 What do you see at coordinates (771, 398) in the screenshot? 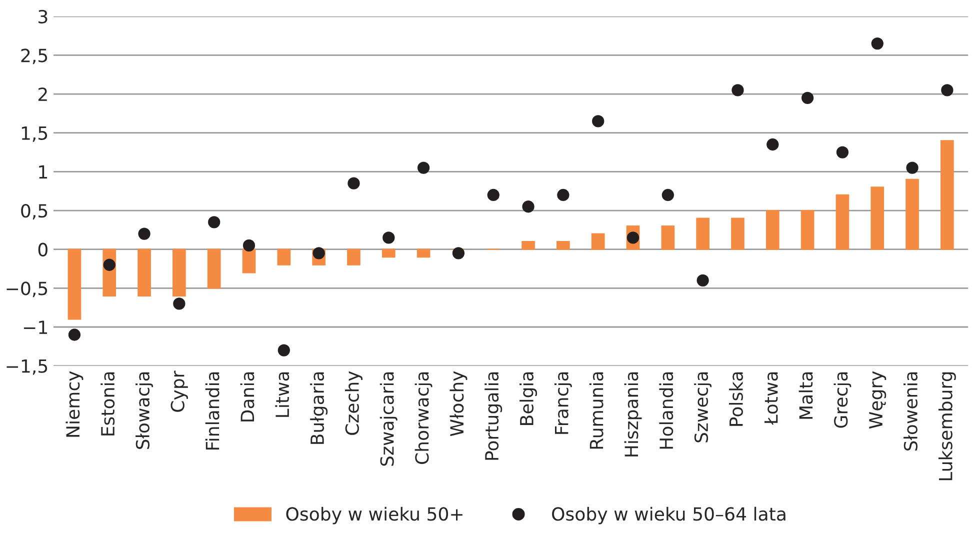
I see `x-tick-label: Łotwa` at bounding box center [771, 398].